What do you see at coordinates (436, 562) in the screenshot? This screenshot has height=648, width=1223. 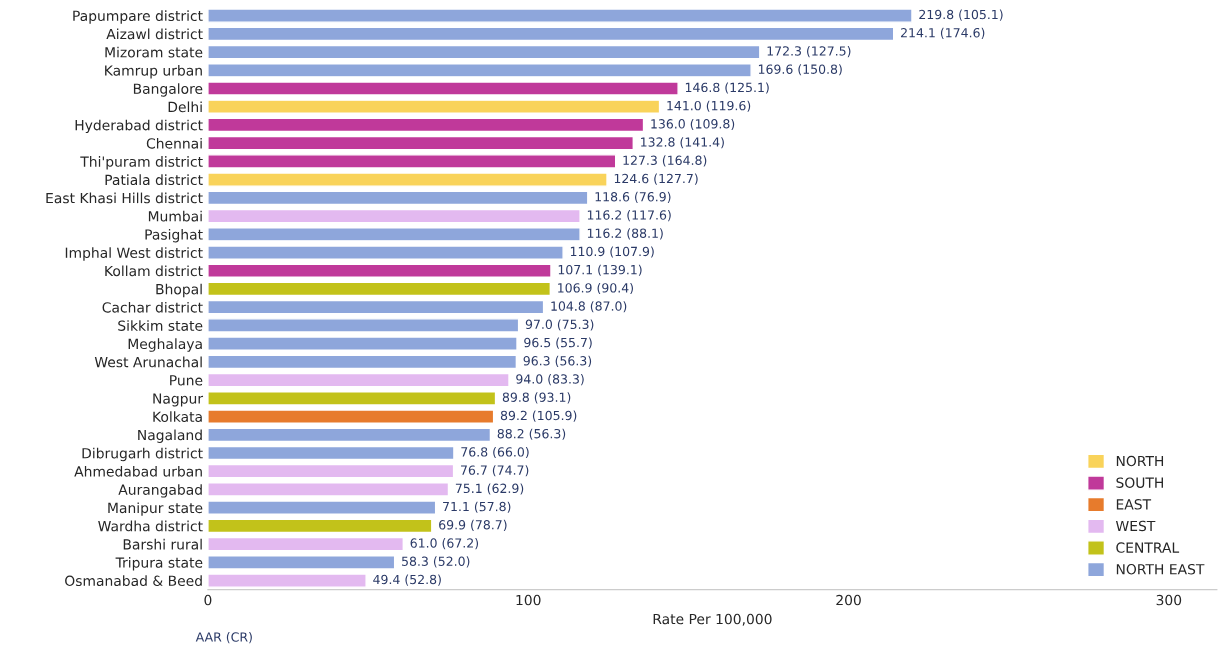 I see `text: 58.3 (52.0)` at bounding box center [436, 562].